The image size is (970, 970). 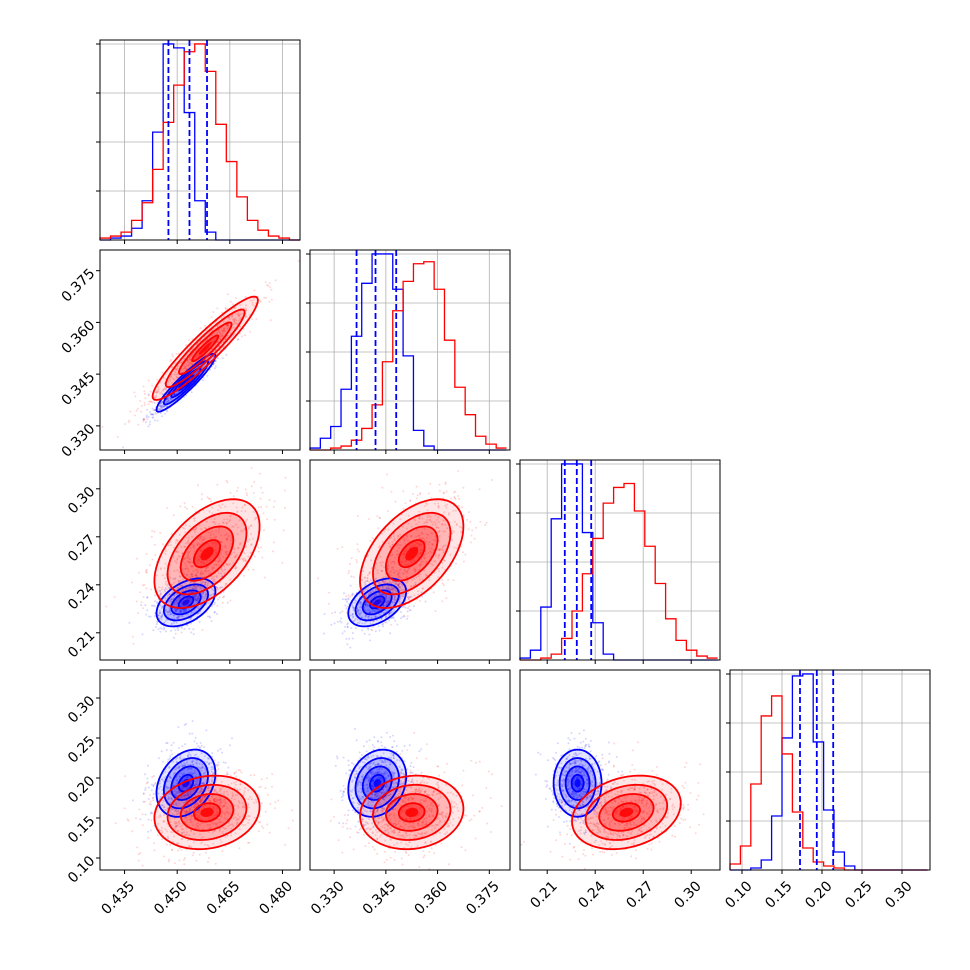 I want to click on panel-background, so click(x=200, y=560).